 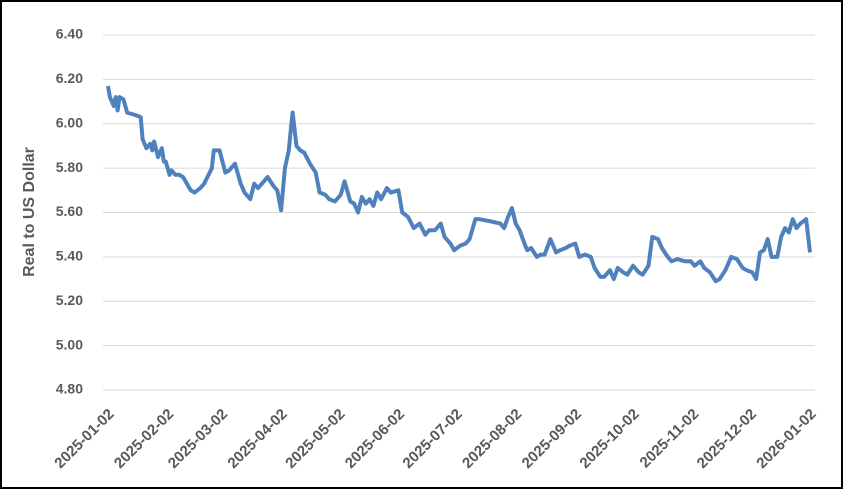 What do you see at coordinates (69, 389) in the screenshot?
I see `y-tick-label: 4.80` at bounding box center [69, 389].